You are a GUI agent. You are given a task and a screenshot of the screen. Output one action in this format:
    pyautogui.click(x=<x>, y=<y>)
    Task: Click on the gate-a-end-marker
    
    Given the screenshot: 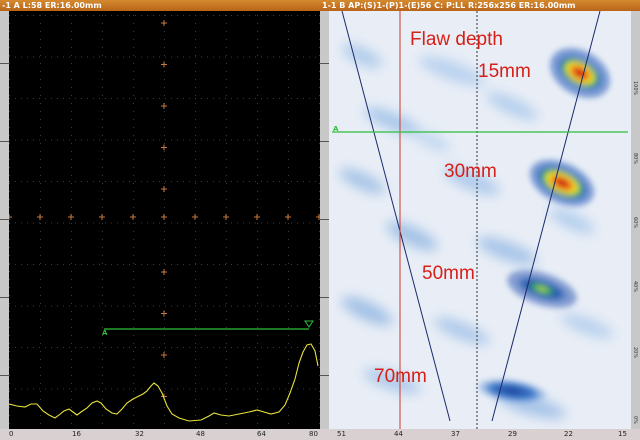 What is the action you would take?
    pyautogui.click(x=309, y=324)
    